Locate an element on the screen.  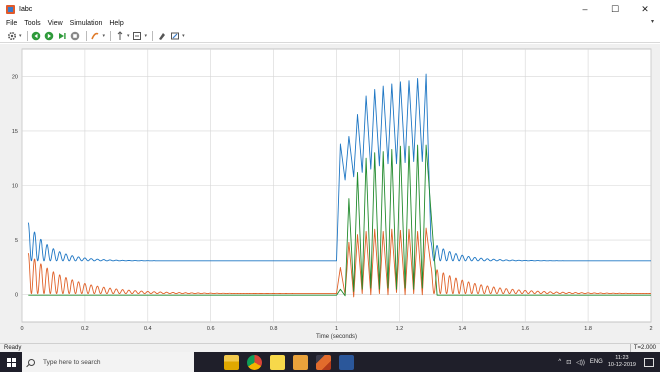
cursor-icon is located at coordinates (119, 35).